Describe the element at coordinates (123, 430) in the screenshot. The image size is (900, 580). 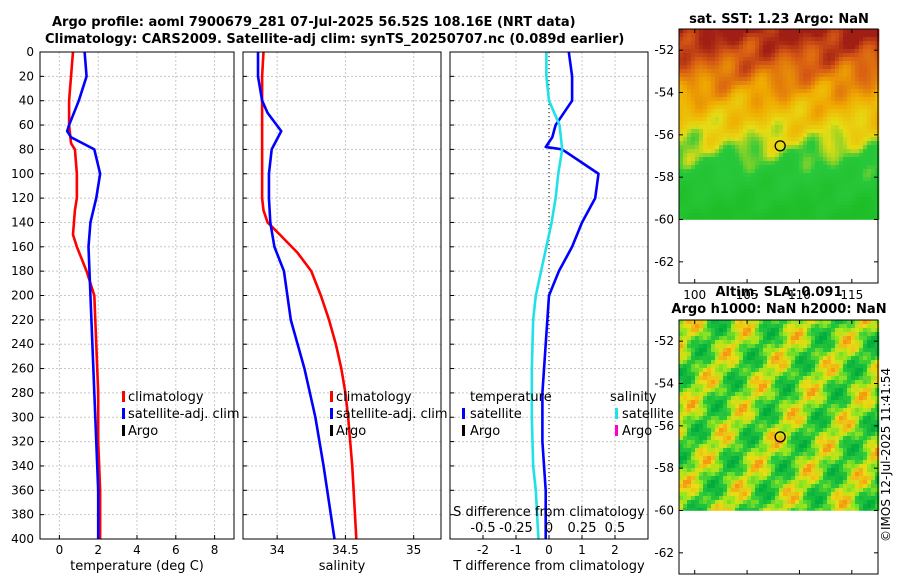
I see `legend-swatch` at that location.